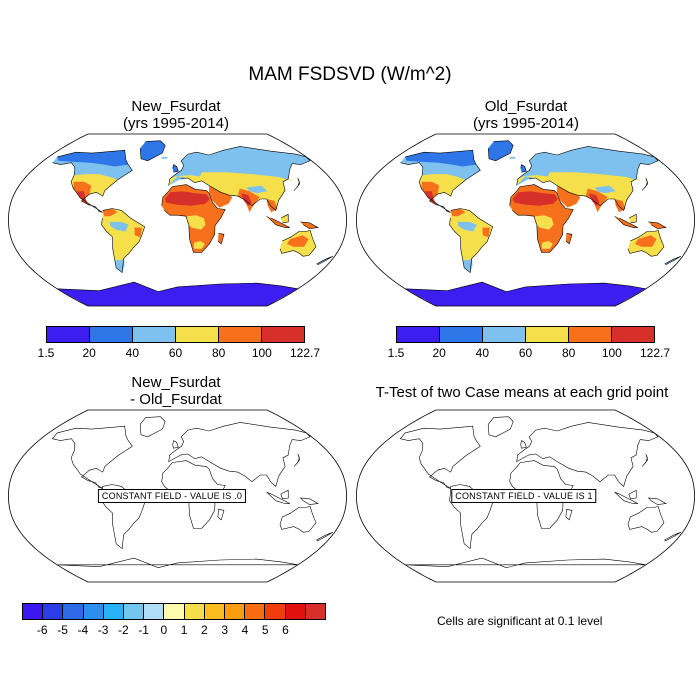 Image resolution: width=700 pixels, height=700 pixels. What do you see at coordinates (204, 630) in the screenshot?
I see `colorbar-tick-label: 2` at bounding box center [204, 630].